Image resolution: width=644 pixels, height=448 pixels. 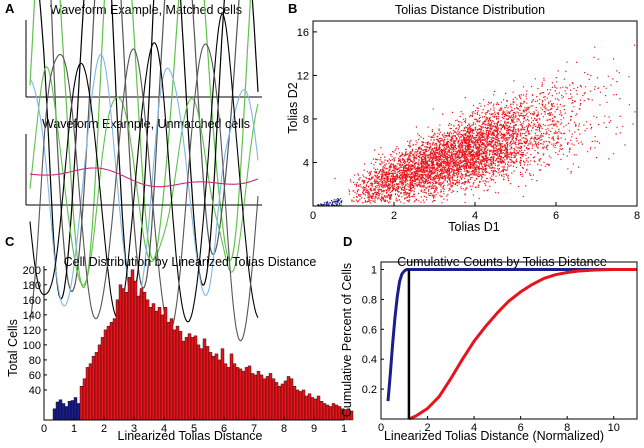 What do you see at coordinates (567, 428) in the screenshot?
I see `panel-d-xtick-label: 8` at bounding box center [567, 428].